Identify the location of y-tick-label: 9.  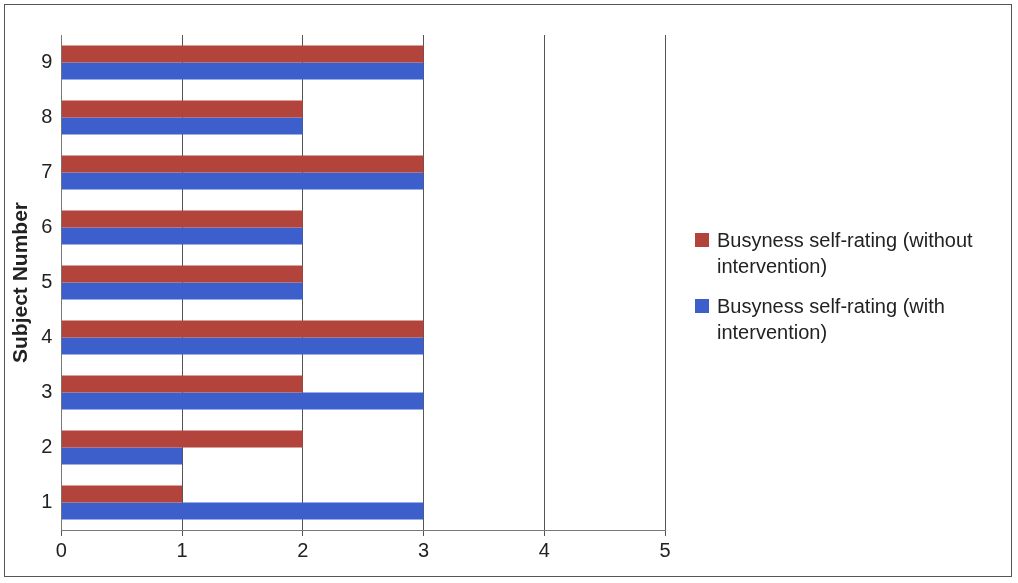
(47, 61).